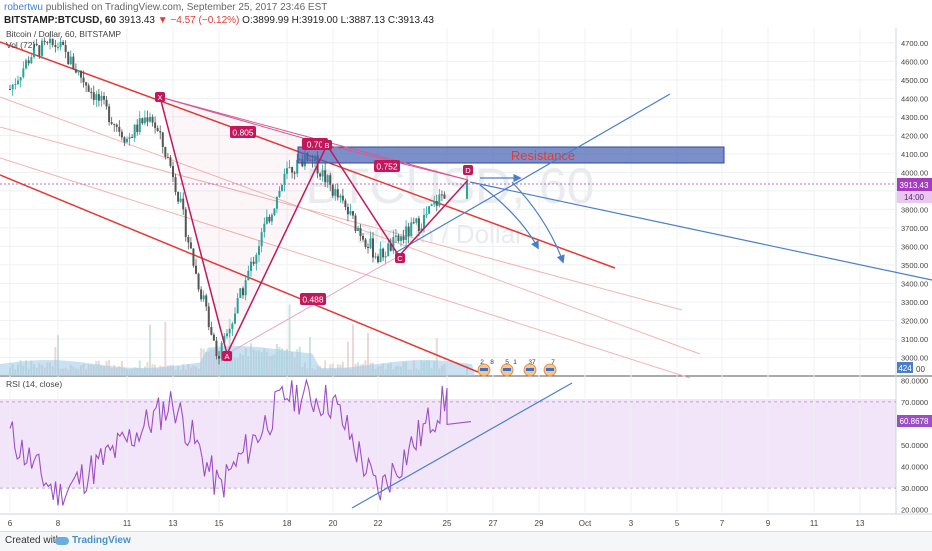 Image resolution: width=932 pixels, height=551 pixels. What do you see at coordinates (482, 362) in the screenshot?
I see `event-badge-count: 2` at bounding box center [482, 362].